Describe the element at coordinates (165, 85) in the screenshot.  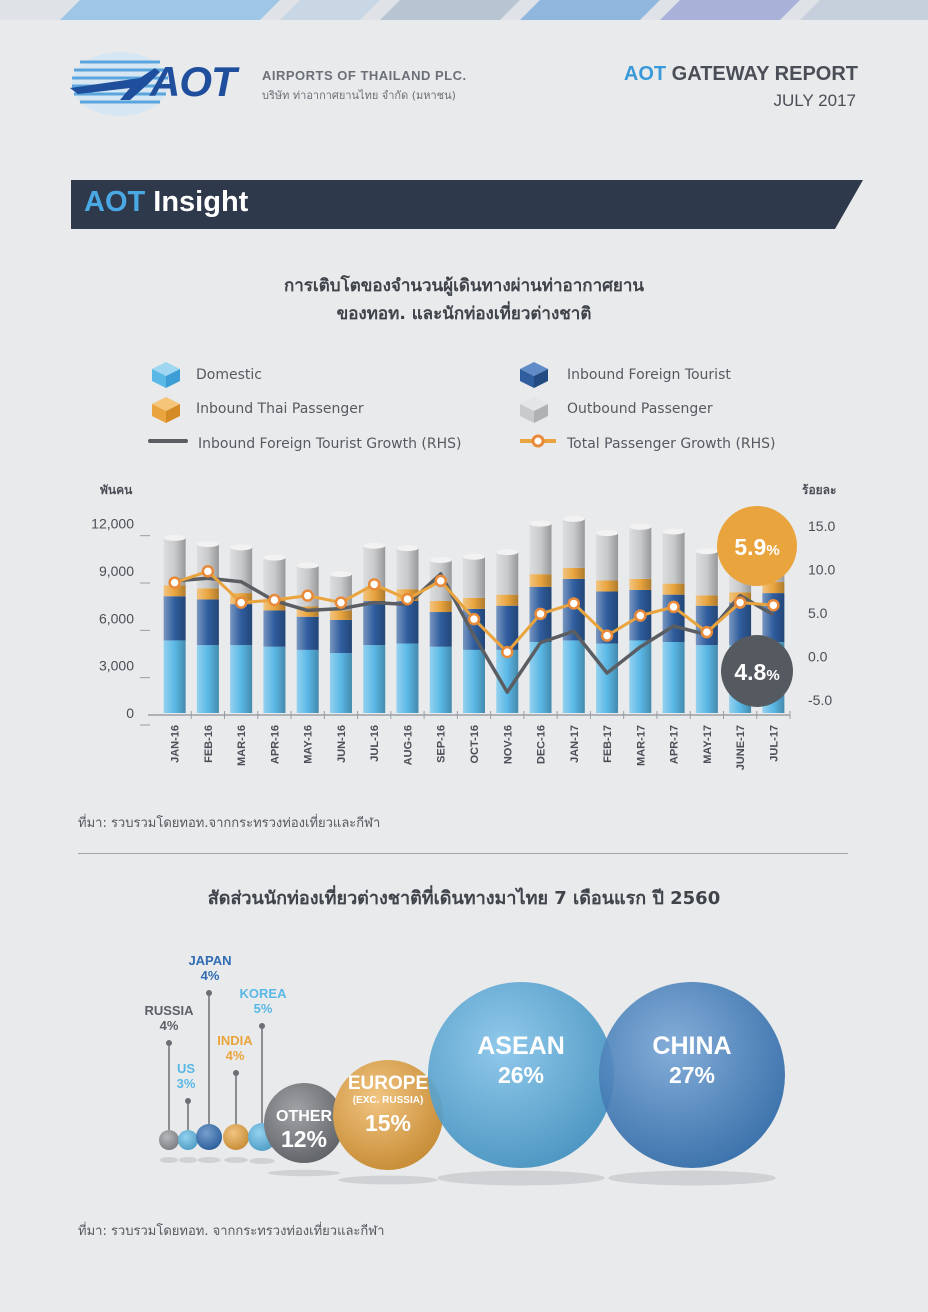
I see `aot-logo: AOT` at that location.